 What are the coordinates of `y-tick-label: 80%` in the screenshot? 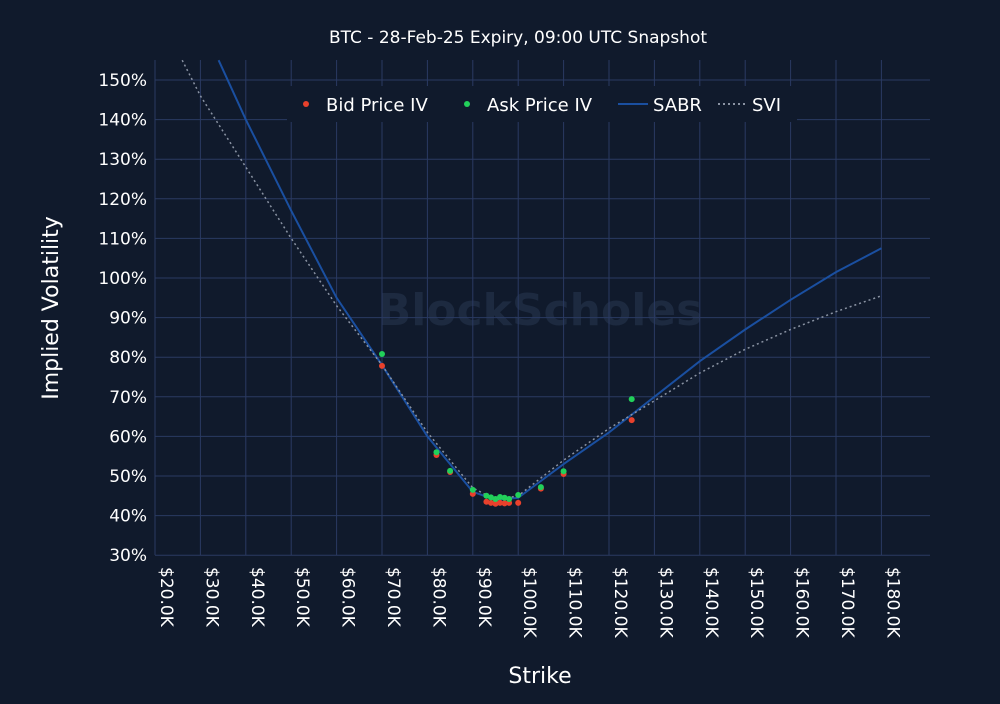 It's located at (128, 358).